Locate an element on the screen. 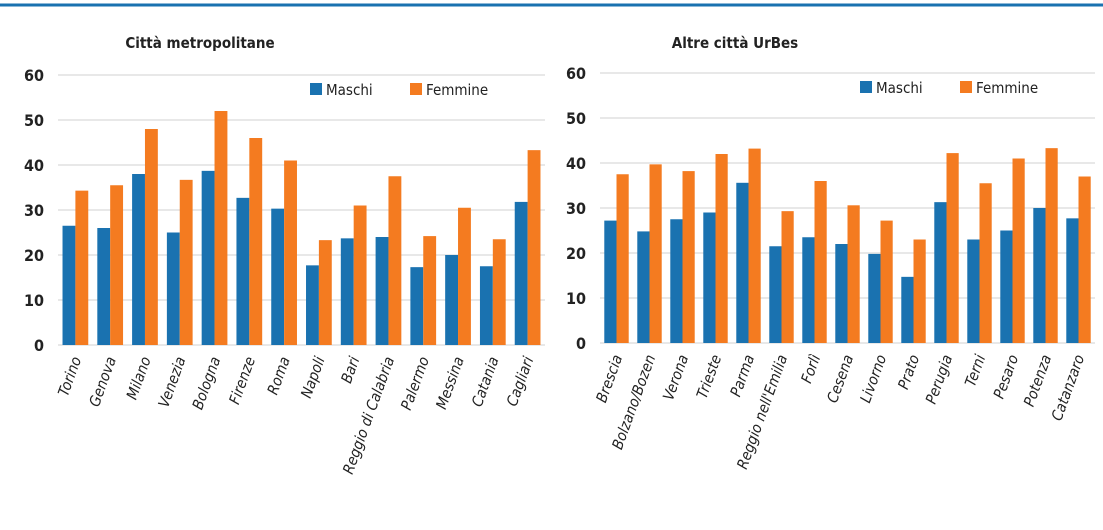 The height and width of the screenshot is (530, 1103). x-tick-label: Terni is located at coordinates (975, 370).